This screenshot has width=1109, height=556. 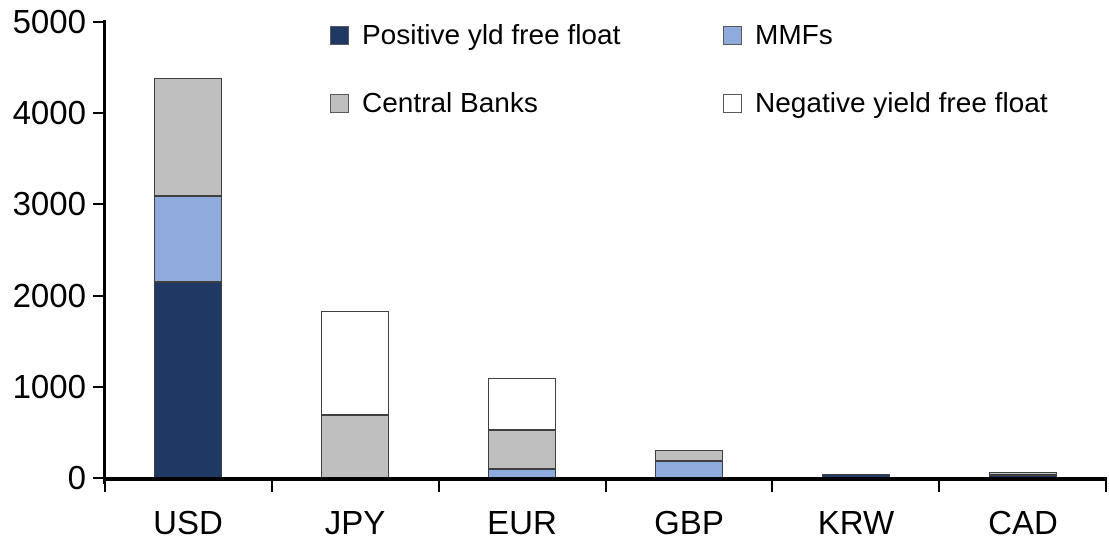 I want to click on bar-segment-positive-yld-free-float, so click(x=188, y=380).